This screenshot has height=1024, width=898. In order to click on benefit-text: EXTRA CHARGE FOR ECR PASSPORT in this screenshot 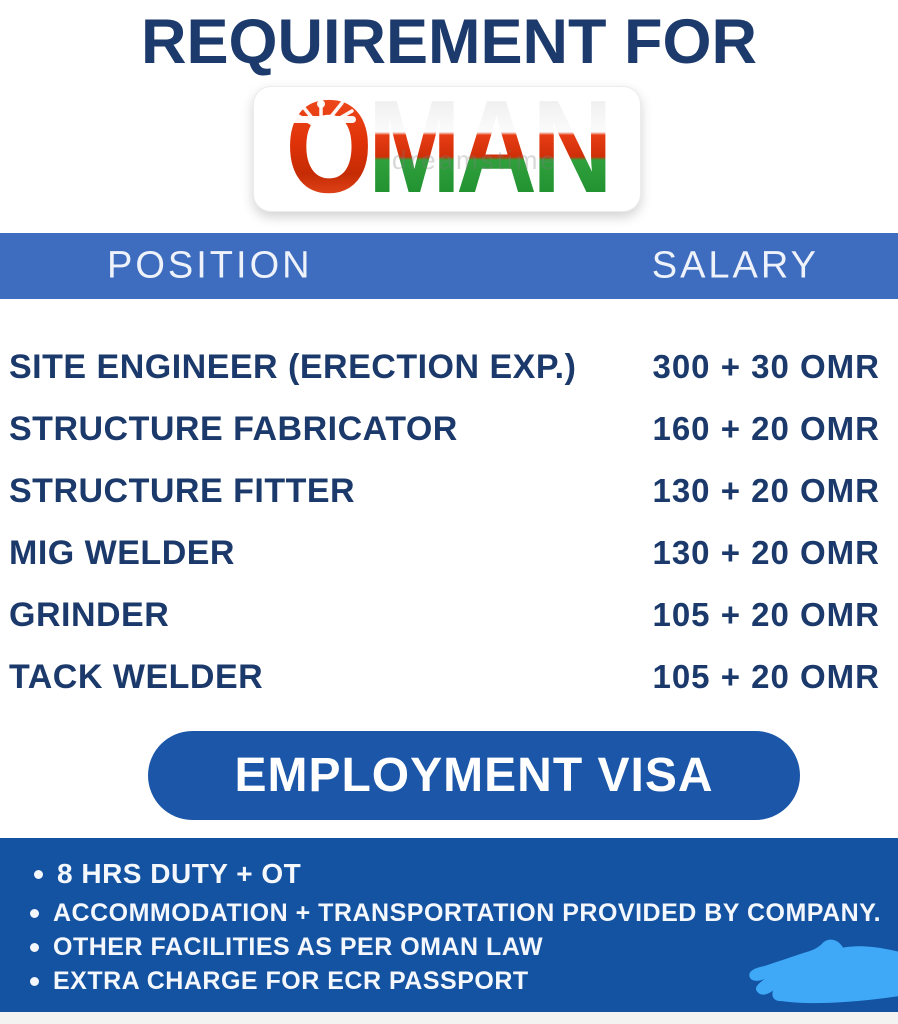, I will do `click(291, 981)`.